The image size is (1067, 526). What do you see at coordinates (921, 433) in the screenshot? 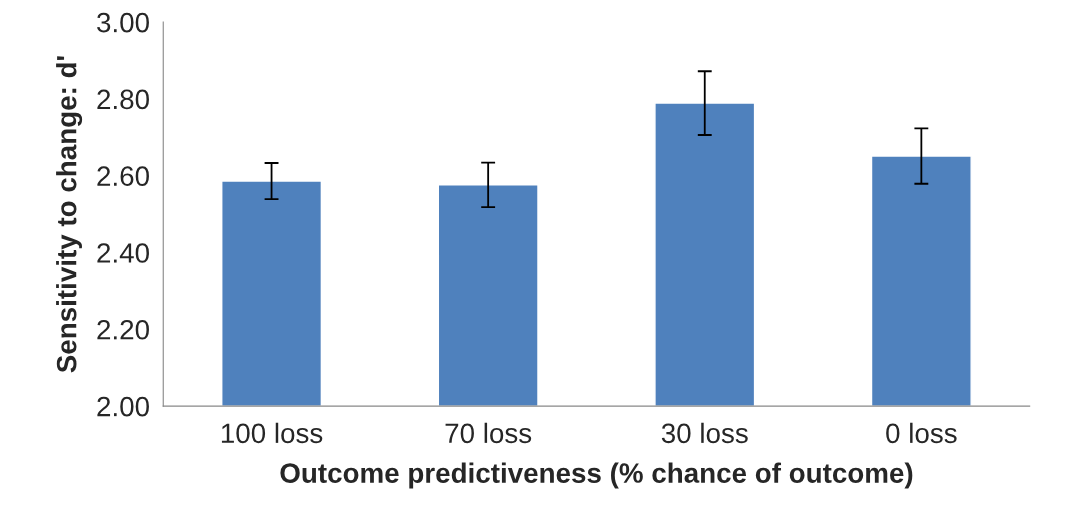
I see `x-tick-label: 0 loss` at bounding box center [921, 433].